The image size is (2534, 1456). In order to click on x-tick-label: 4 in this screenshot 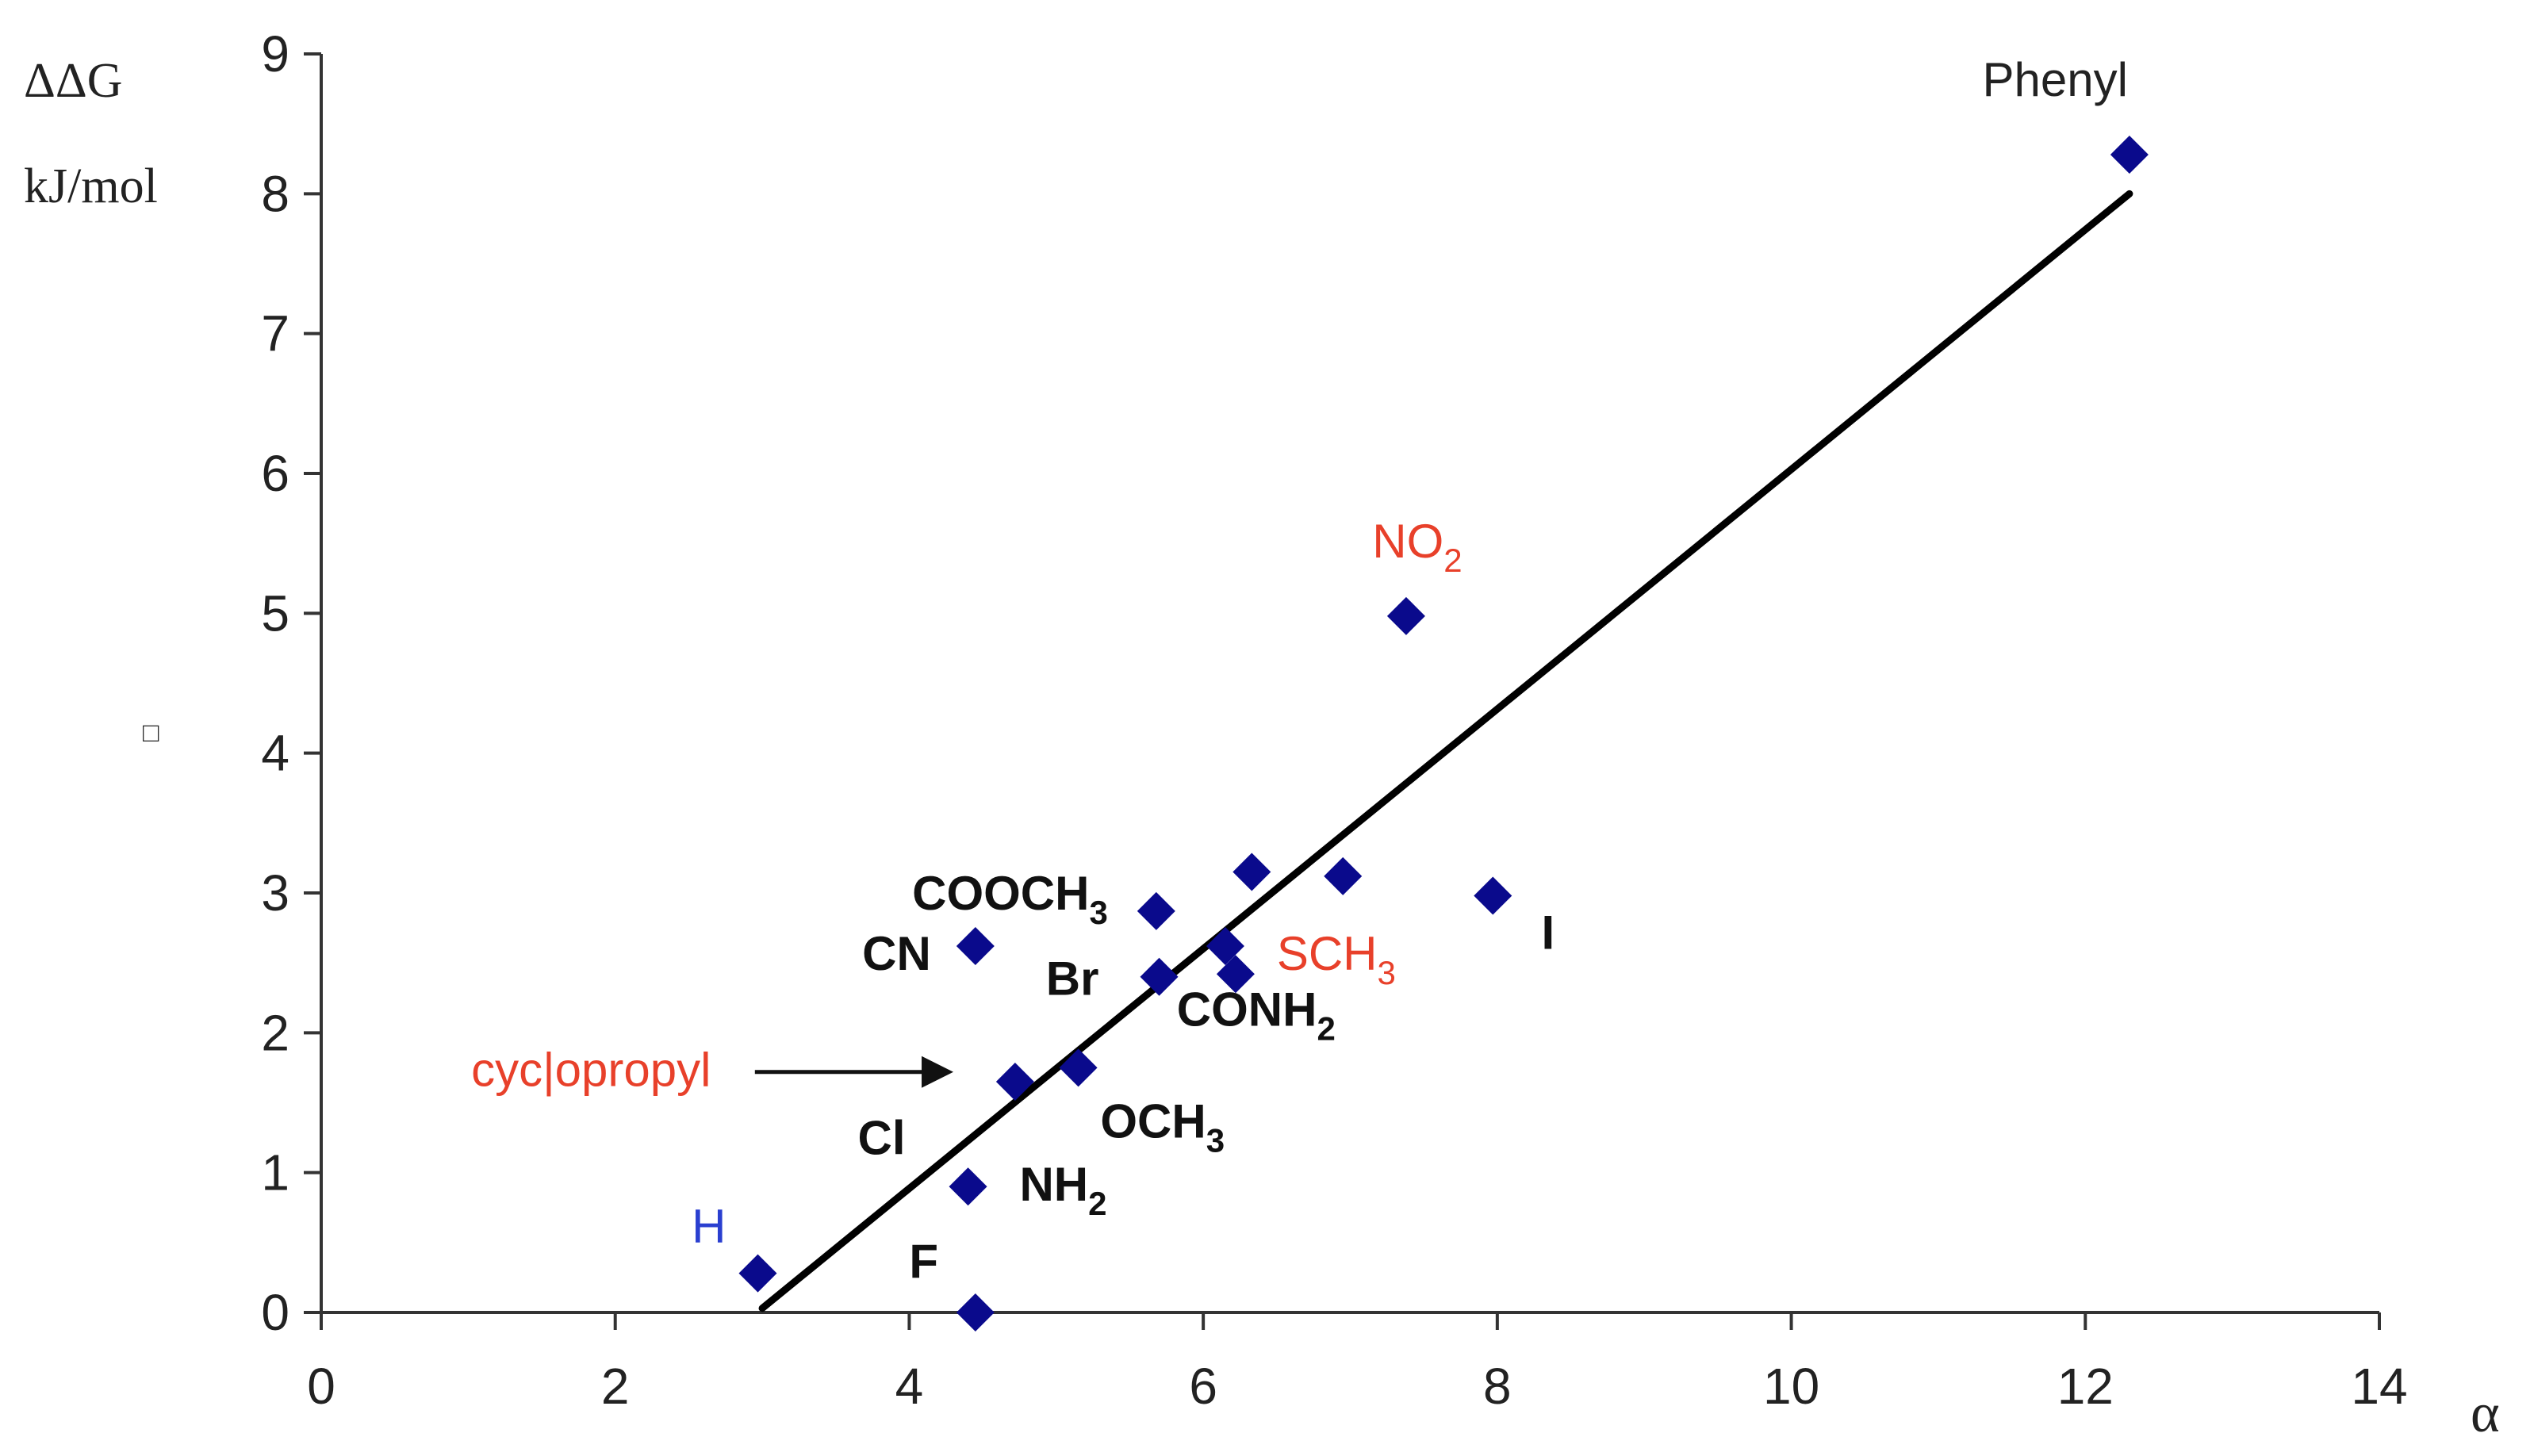, I will do `click(909, 1386)`.